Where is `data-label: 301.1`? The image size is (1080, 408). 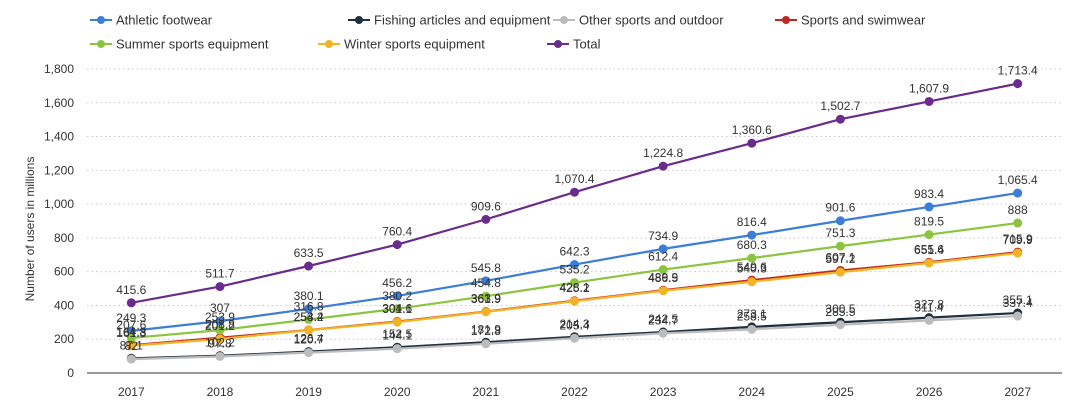
data-label: 301.1 is located at coordinates (397, 309).